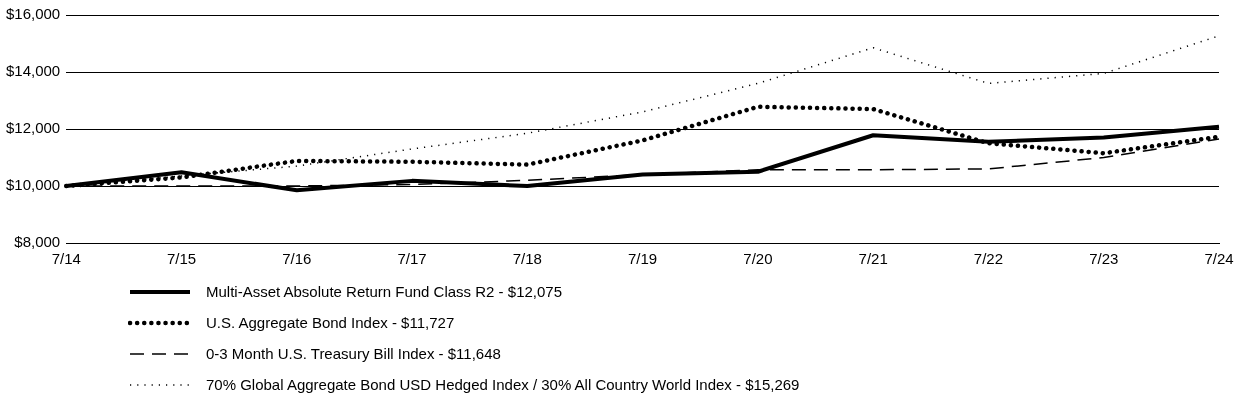 The image size is (1247, 413). What do you see at coordinates (66, 259) in the screenshot?
I see `x-tick-label: 7/14` at bounding box center [66, 259].